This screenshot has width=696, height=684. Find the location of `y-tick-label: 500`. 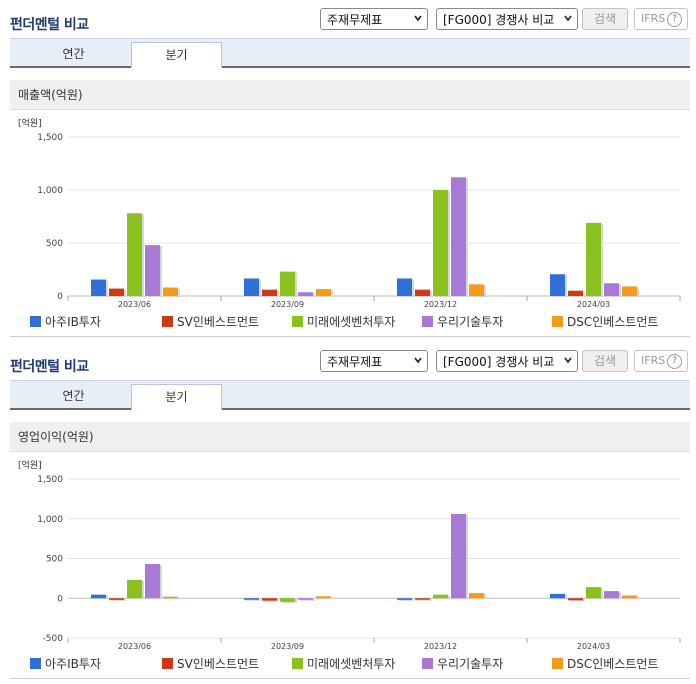

y-tick-label: 500 is located at coordinates (54, 244).